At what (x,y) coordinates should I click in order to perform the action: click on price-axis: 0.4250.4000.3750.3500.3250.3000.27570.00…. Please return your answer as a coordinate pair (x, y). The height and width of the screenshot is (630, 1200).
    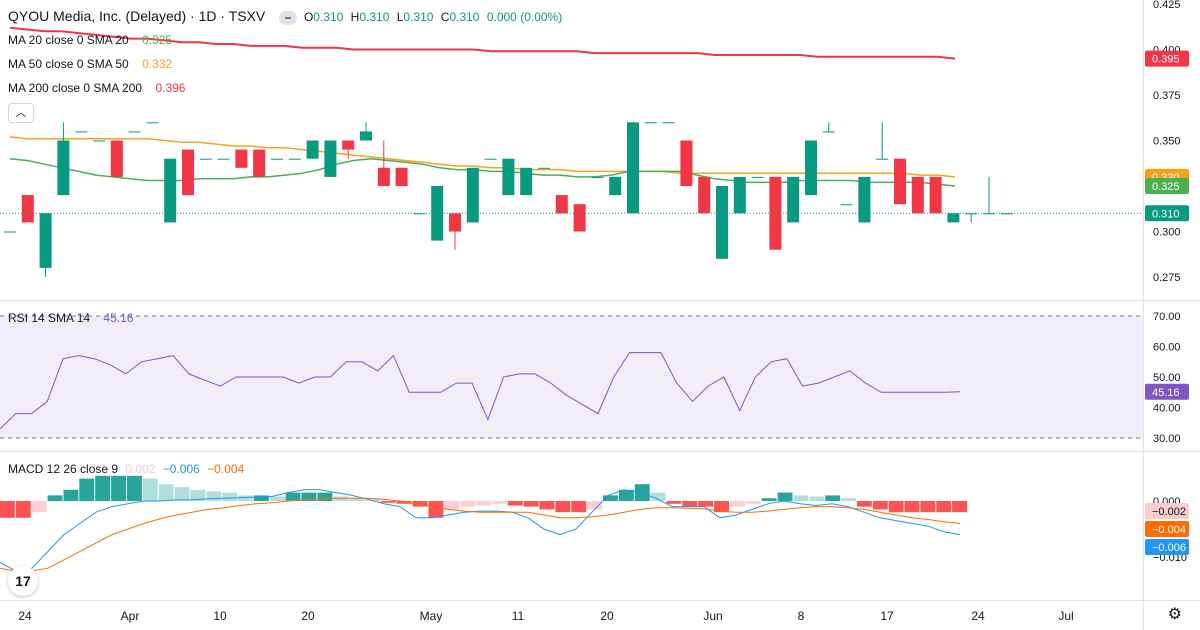
    Looking at the image, I should click on (1170, 282).